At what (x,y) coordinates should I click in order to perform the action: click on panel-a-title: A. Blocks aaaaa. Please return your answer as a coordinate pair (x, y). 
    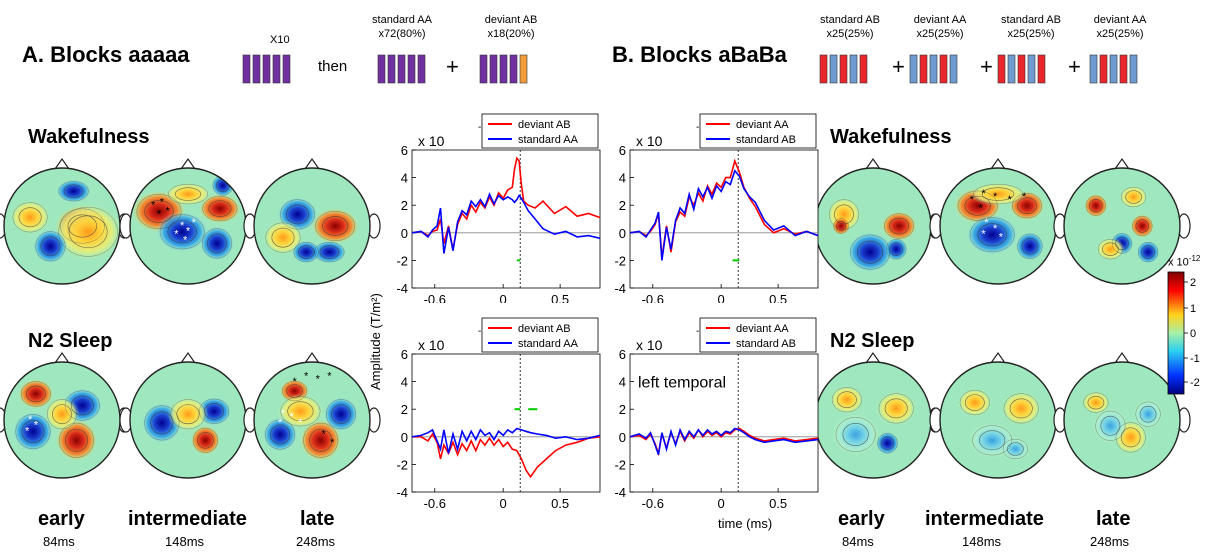
    Looking at the image, I should click on (106, 54).